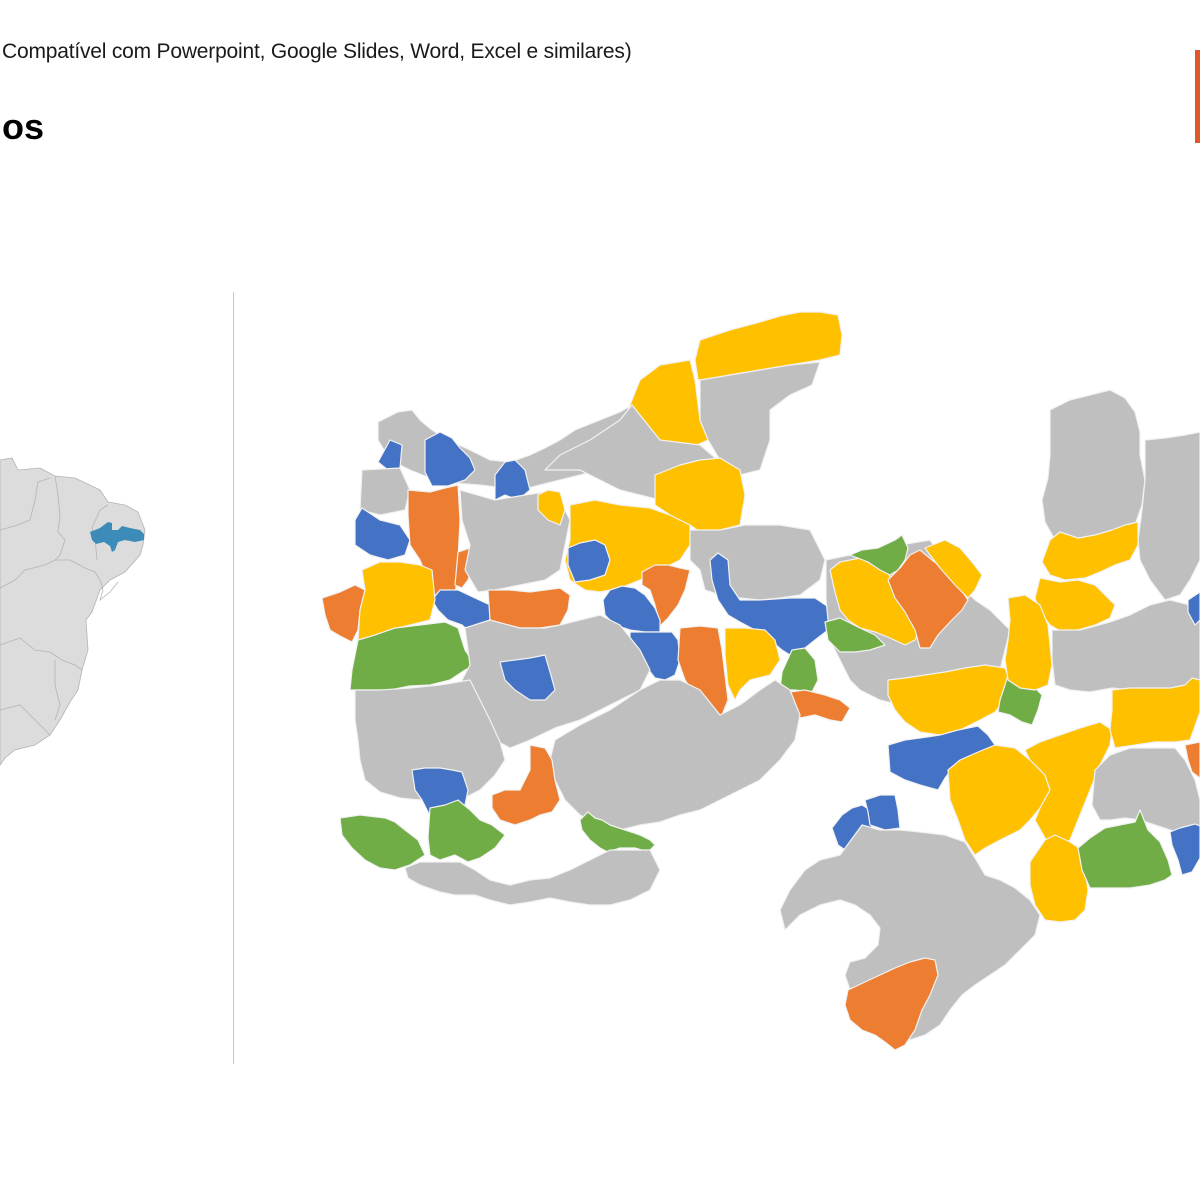 Image resolution: width=1200 pixels, height=1200 pixels. What do you see at coordinates (1197, 96) in the screenshot?
I see `accent-bar` at bounding box center [1197, 96].